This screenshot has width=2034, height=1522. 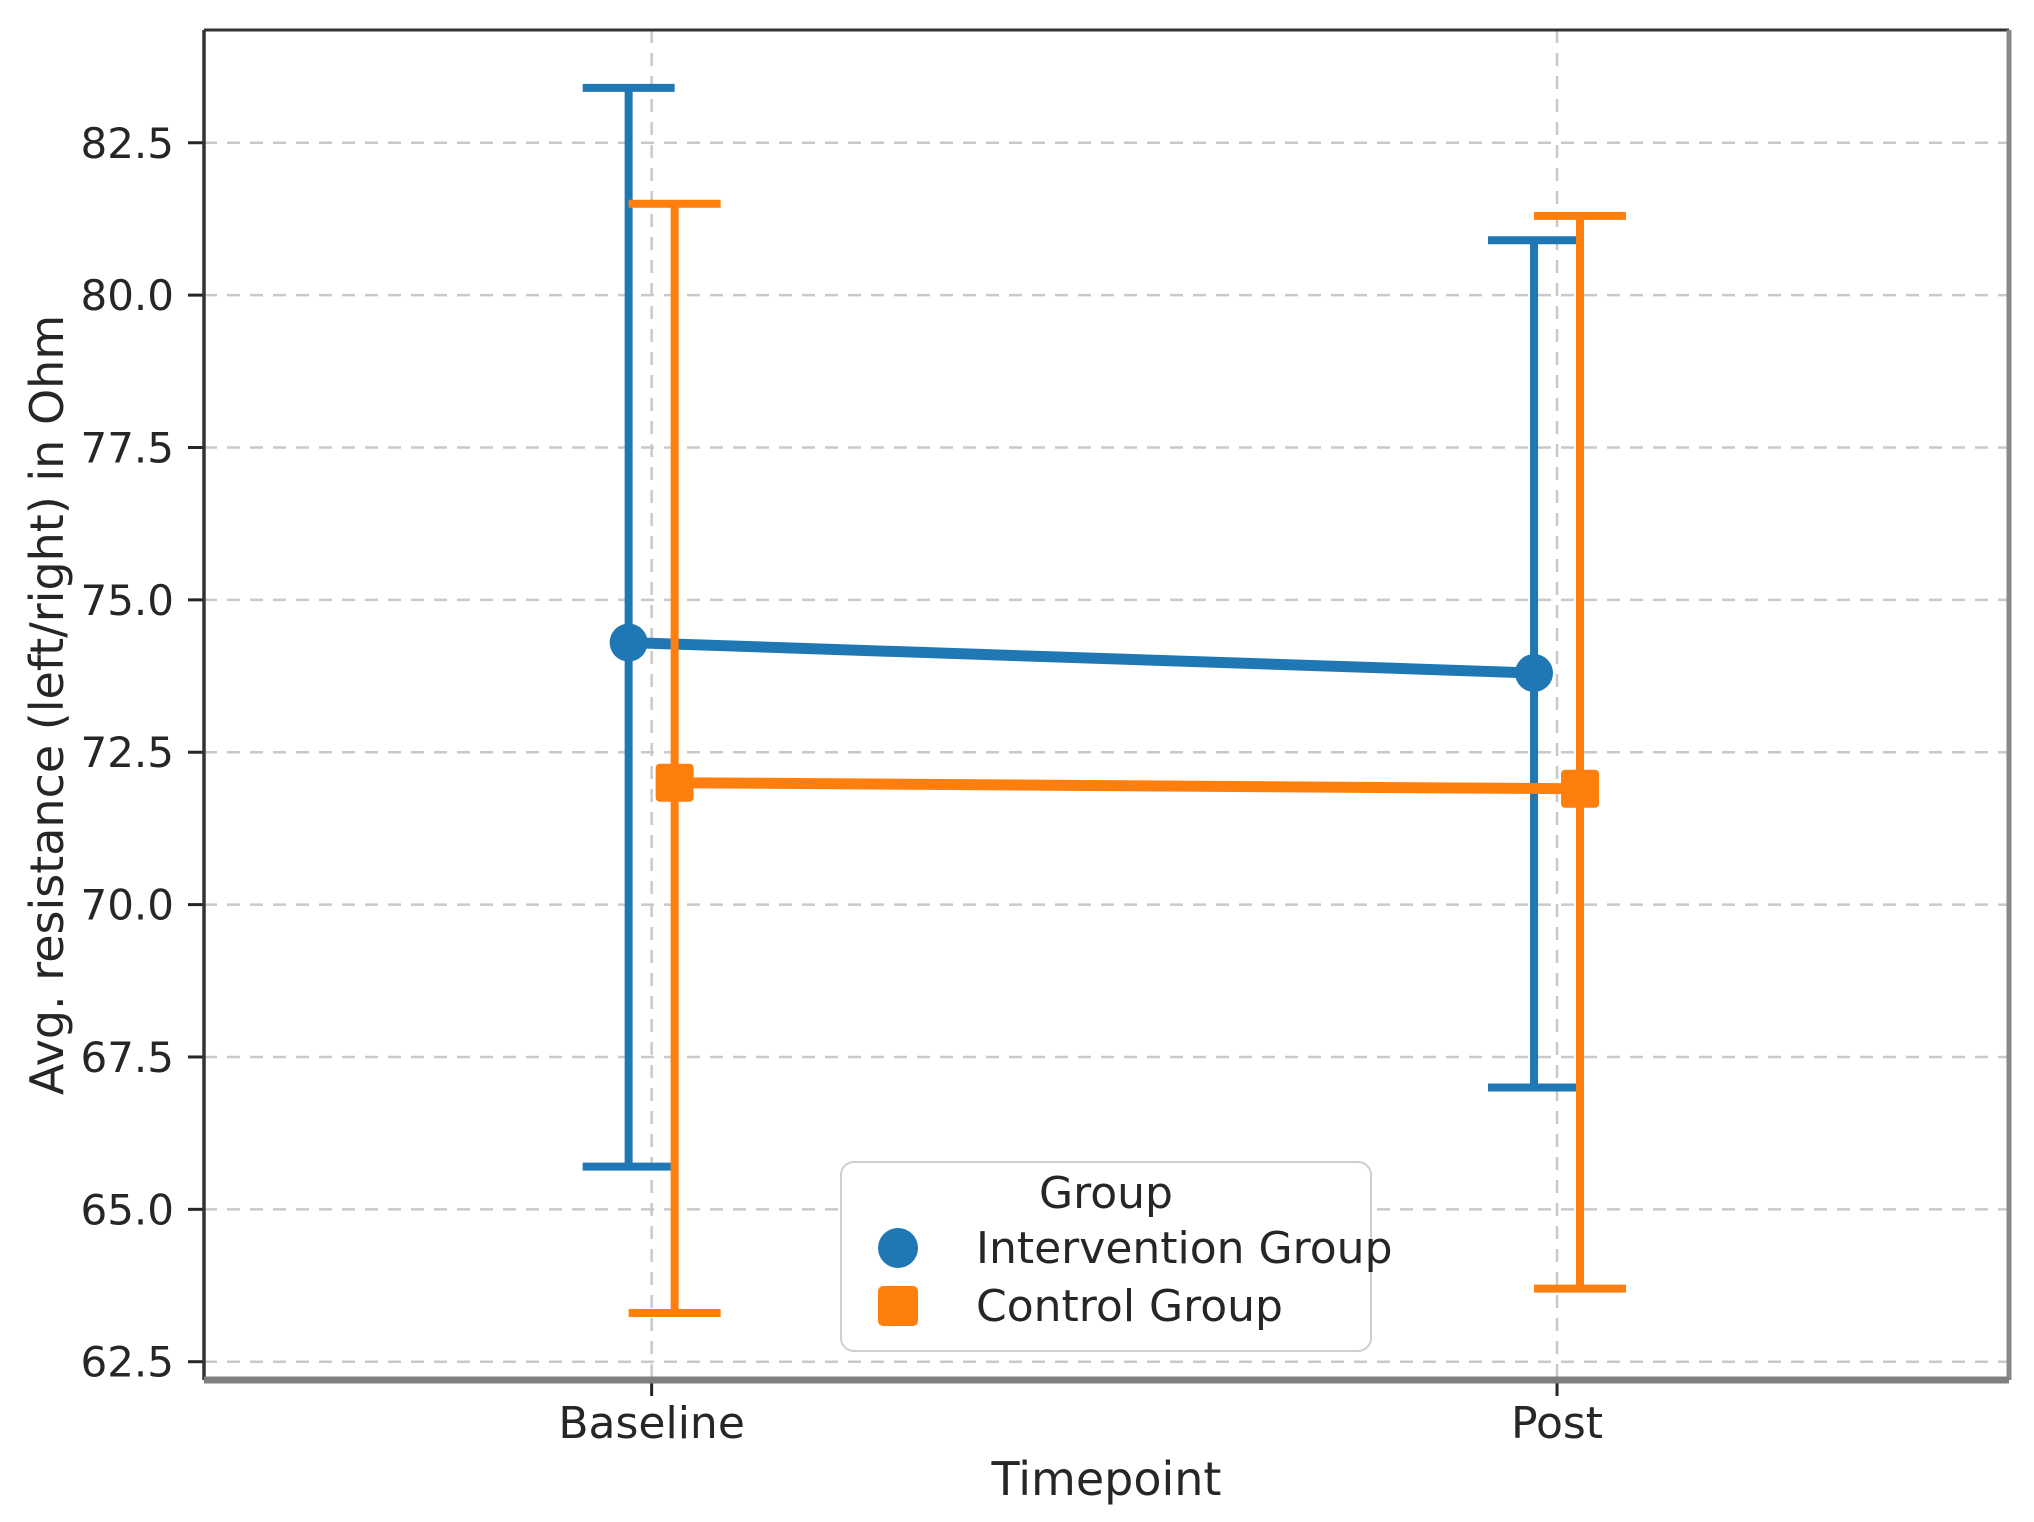 I want to click on circle-marker-icon, so click(x=898, y=1248).